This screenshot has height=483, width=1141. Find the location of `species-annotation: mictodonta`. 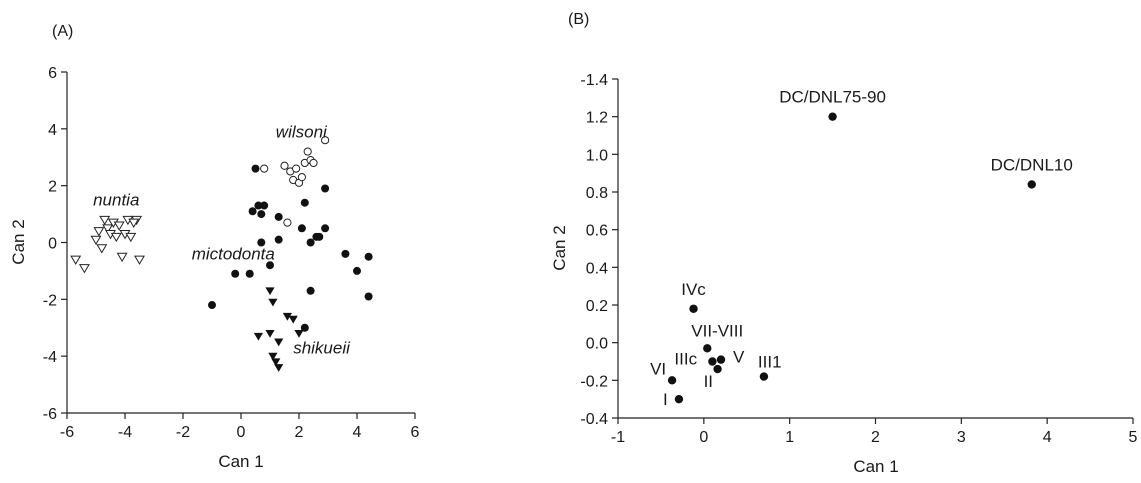

species-annotation: mictodonta is located at coordinates (233, 254).